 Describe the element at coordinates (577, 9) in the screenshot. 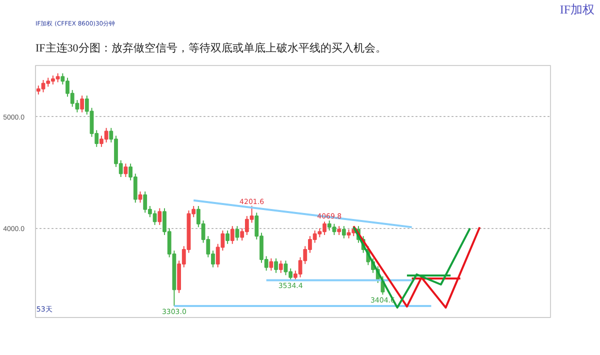

I see `text: IF加权` at that location.